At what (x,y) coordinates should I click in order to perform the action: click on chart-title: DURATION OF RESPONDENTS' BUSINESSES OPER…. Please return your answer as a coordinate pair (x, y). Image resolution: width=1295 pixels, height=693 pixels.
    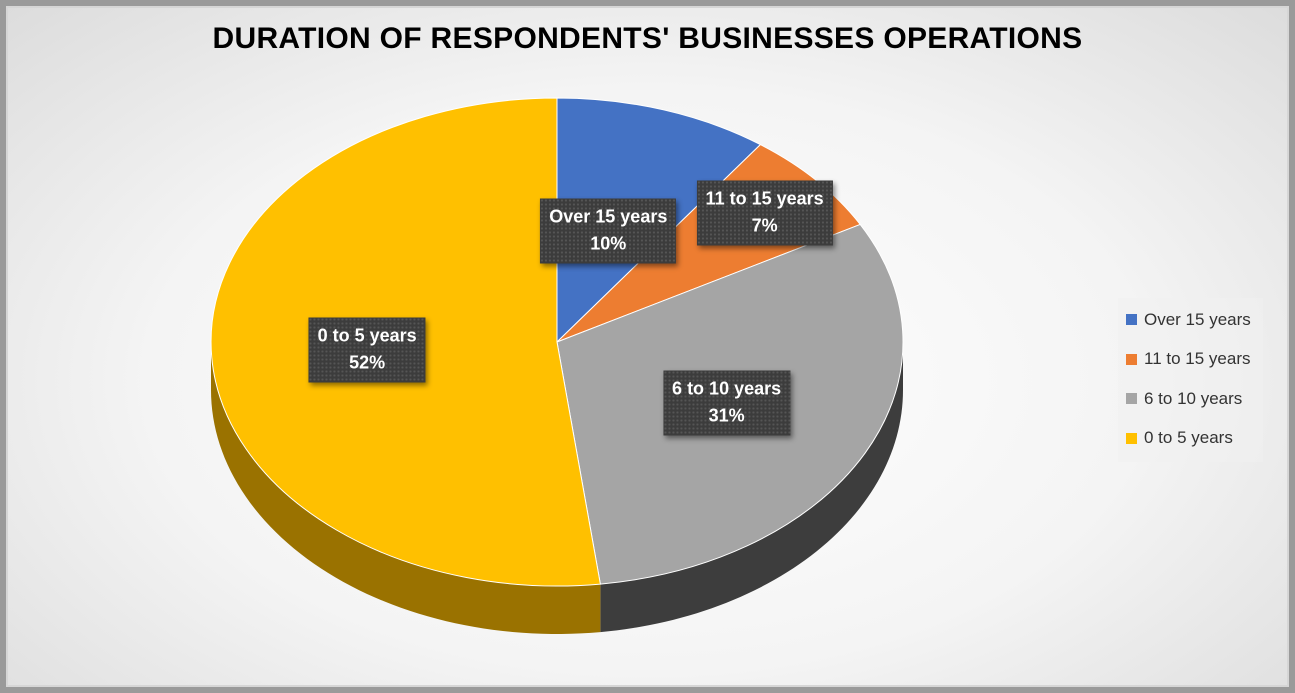
    Looking at the image, I should click on (647, 38).